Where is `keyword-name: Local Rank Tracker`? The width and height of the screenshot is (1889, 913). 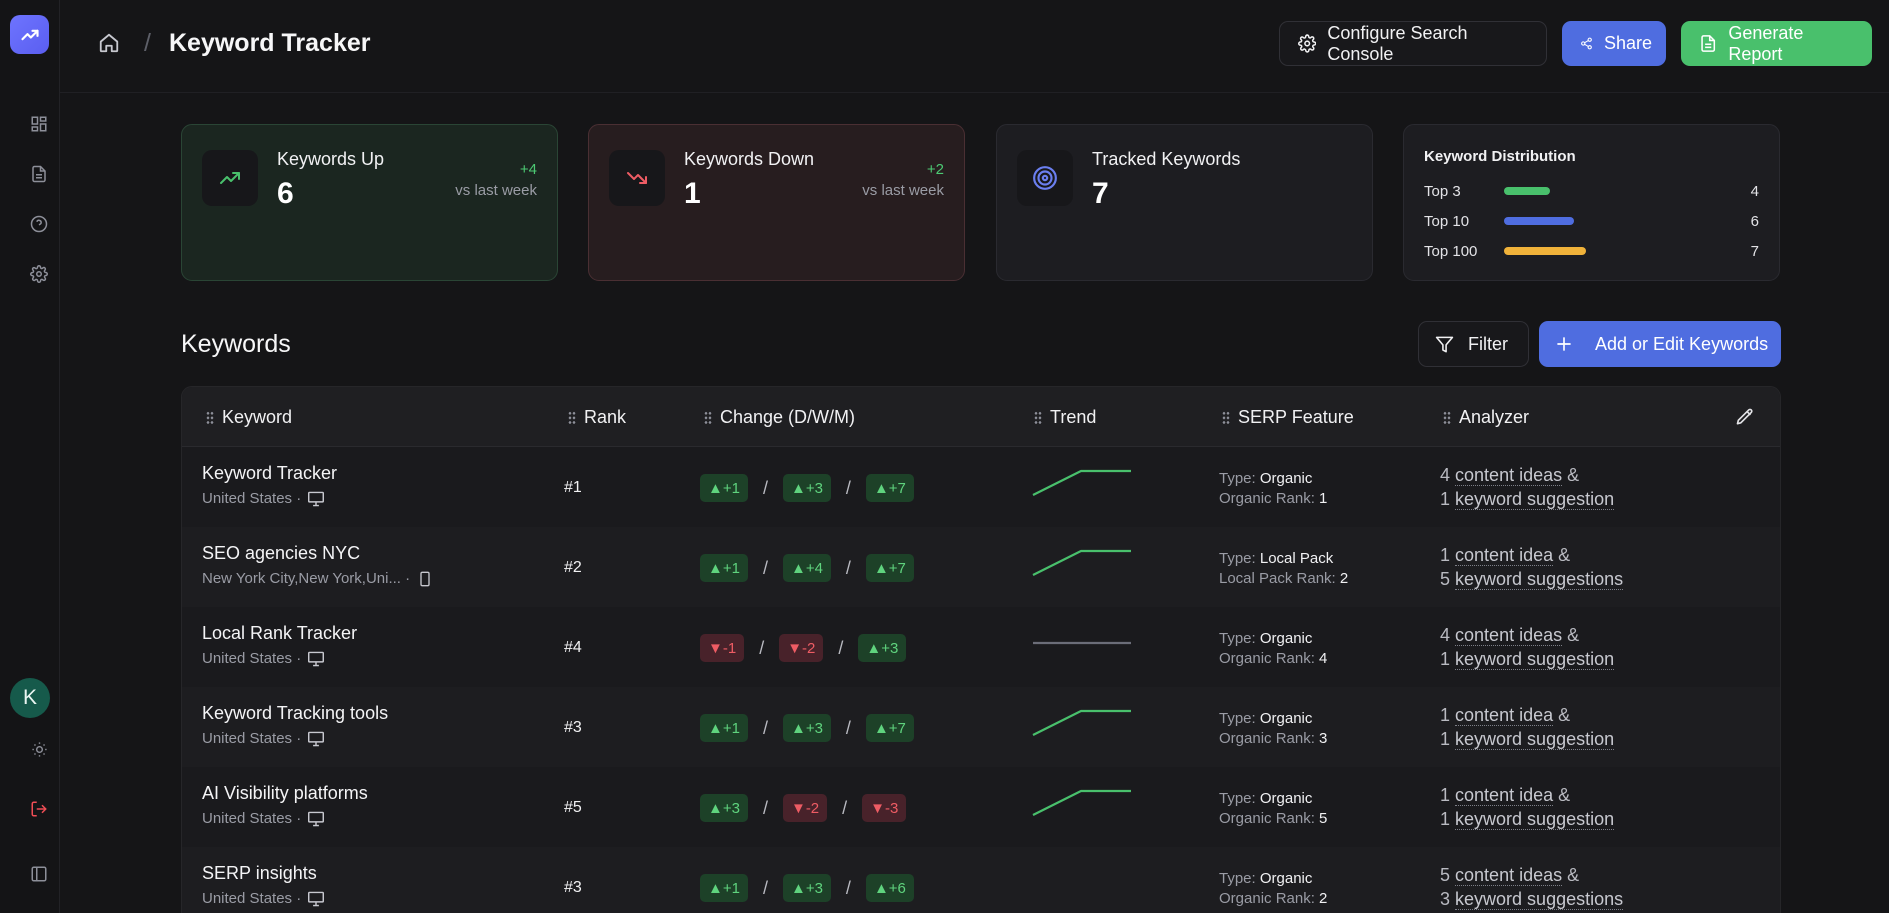
keyword-name: Local Rank Tracker is located at coordinates (280, 633).